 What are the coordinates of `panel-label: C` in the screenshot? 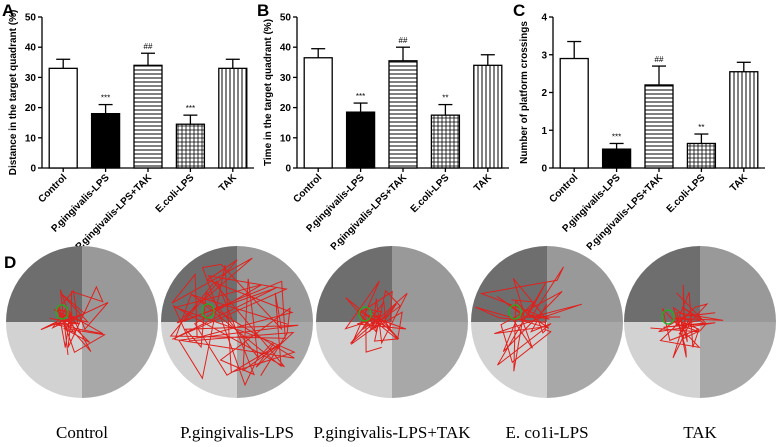 It's located at (519, 10).